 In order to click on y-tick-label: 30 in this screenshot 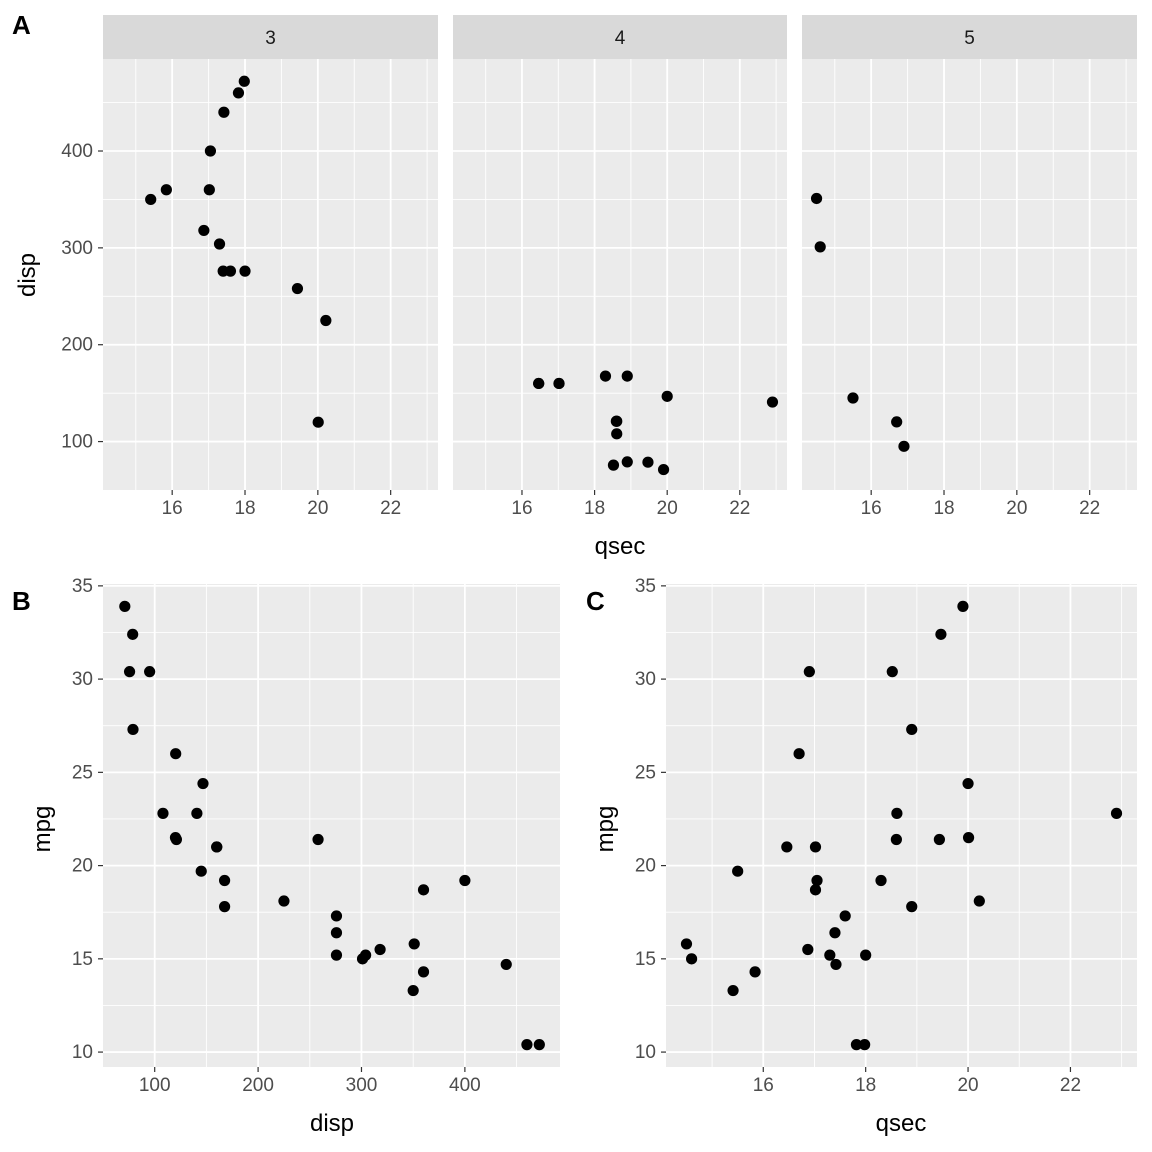, I will do `click(82, 679)`.